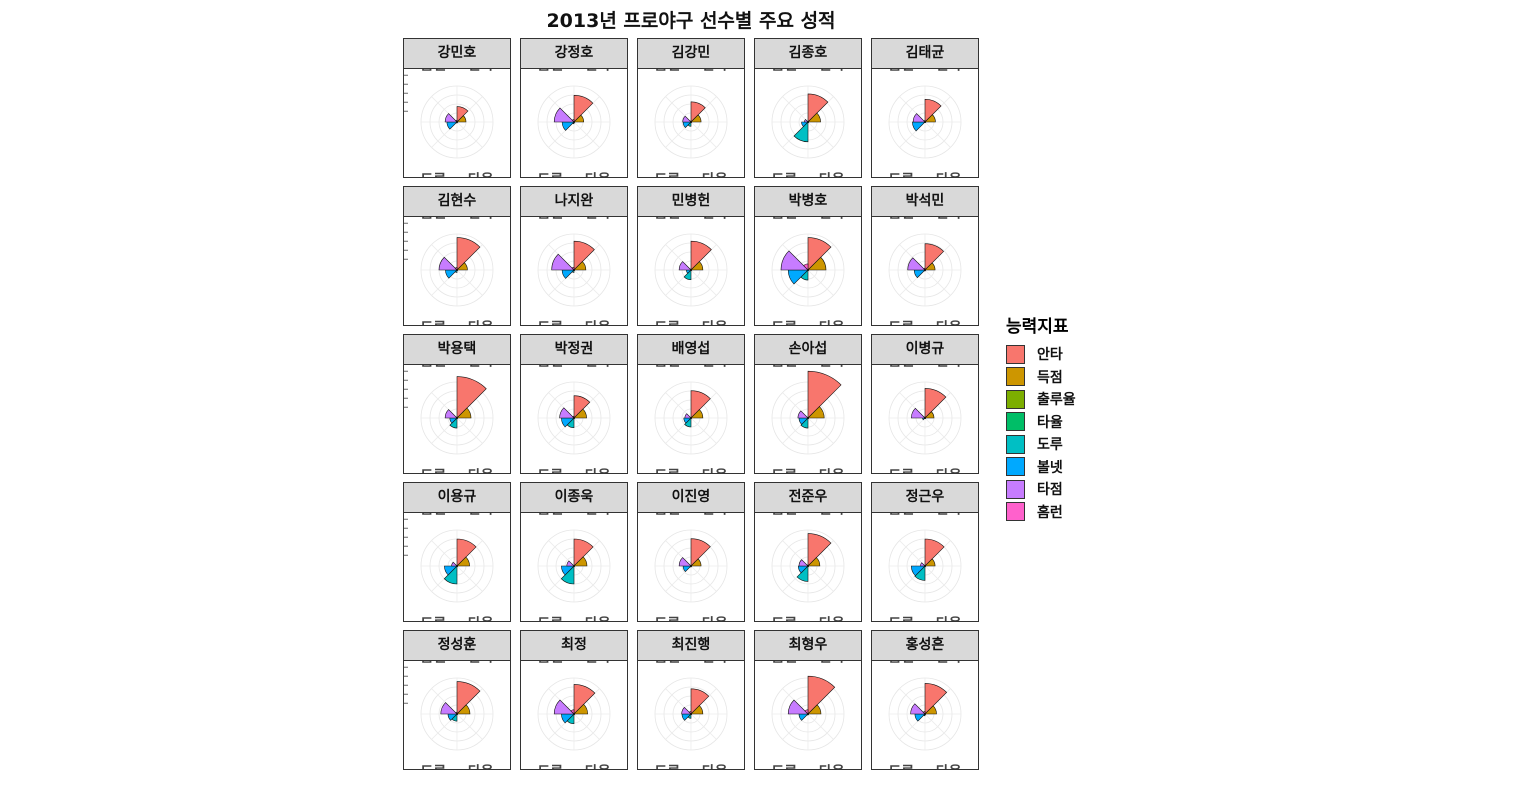 This screenshot has width=1514, height=790. I want to click on legend-item: 도루, so click(1041, 444).